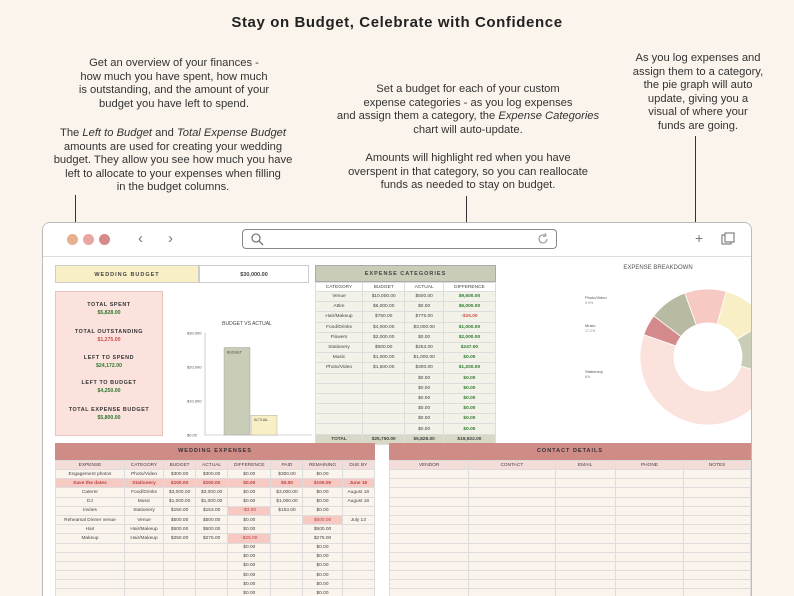  Describe the element at coordinates (212, 538) in the screenshot. I see `table-cell: $275.00` at that location.